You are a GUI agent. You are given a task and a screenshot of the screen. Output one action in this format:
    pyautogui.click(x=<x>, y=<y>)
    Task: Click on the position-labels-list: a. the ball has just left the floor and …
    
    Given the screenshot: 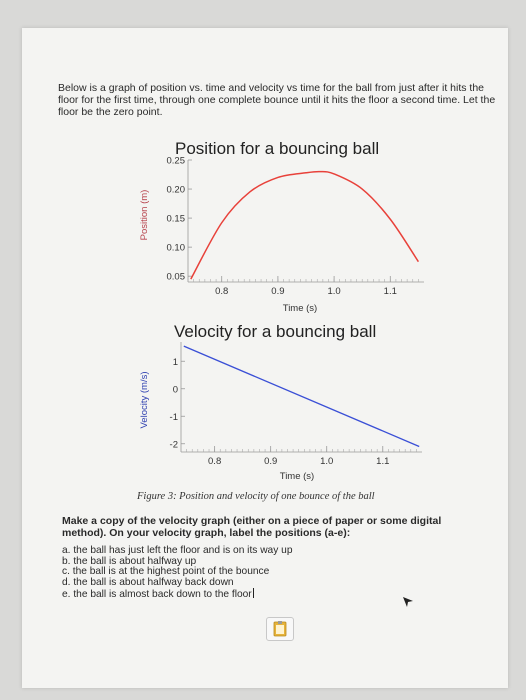 What is the action you would take?
    pyautogui.click(x=272, y=573)
    